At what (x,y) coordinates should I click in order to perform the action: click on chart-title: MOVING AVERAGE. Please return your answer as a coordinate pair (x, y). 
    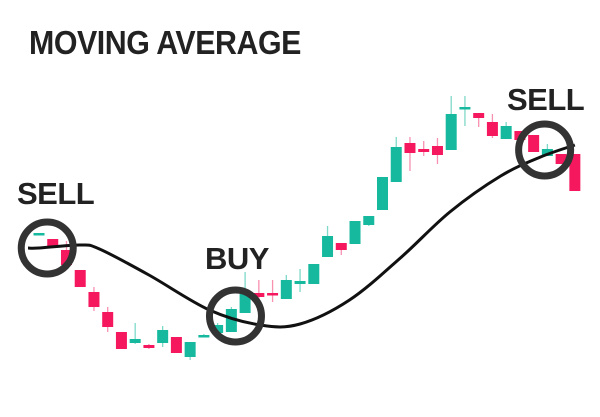
    Looking at the image, I should click on (165, 42).